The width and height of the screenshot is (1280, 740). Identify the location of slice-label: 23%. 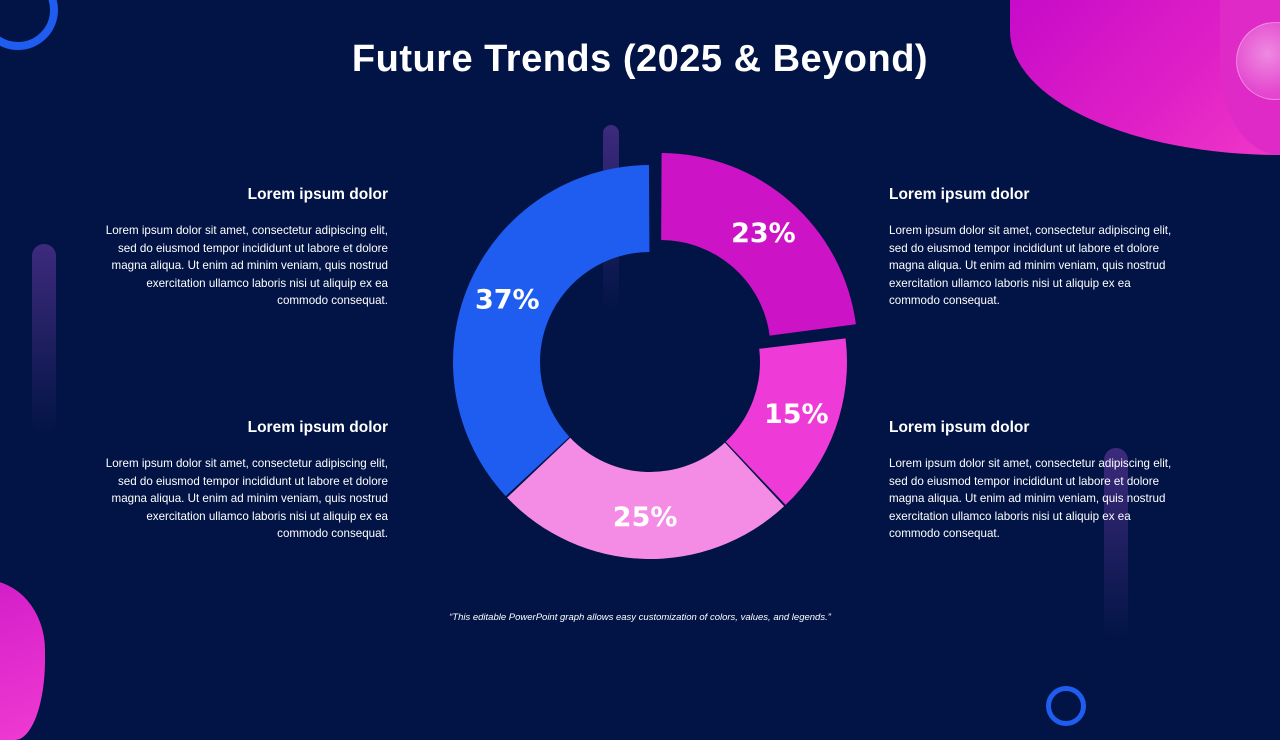
(763, 233).